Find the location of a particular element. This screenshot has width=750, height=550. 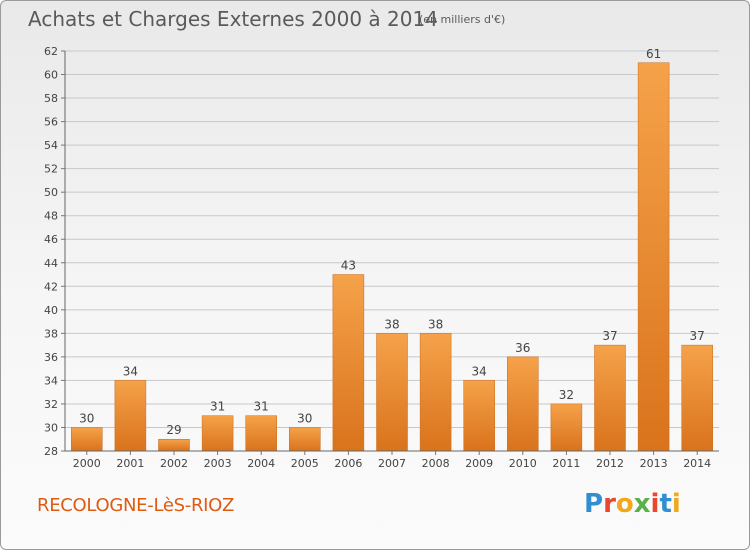

y-tick-label: 32 is located at coordinates (51, 404).